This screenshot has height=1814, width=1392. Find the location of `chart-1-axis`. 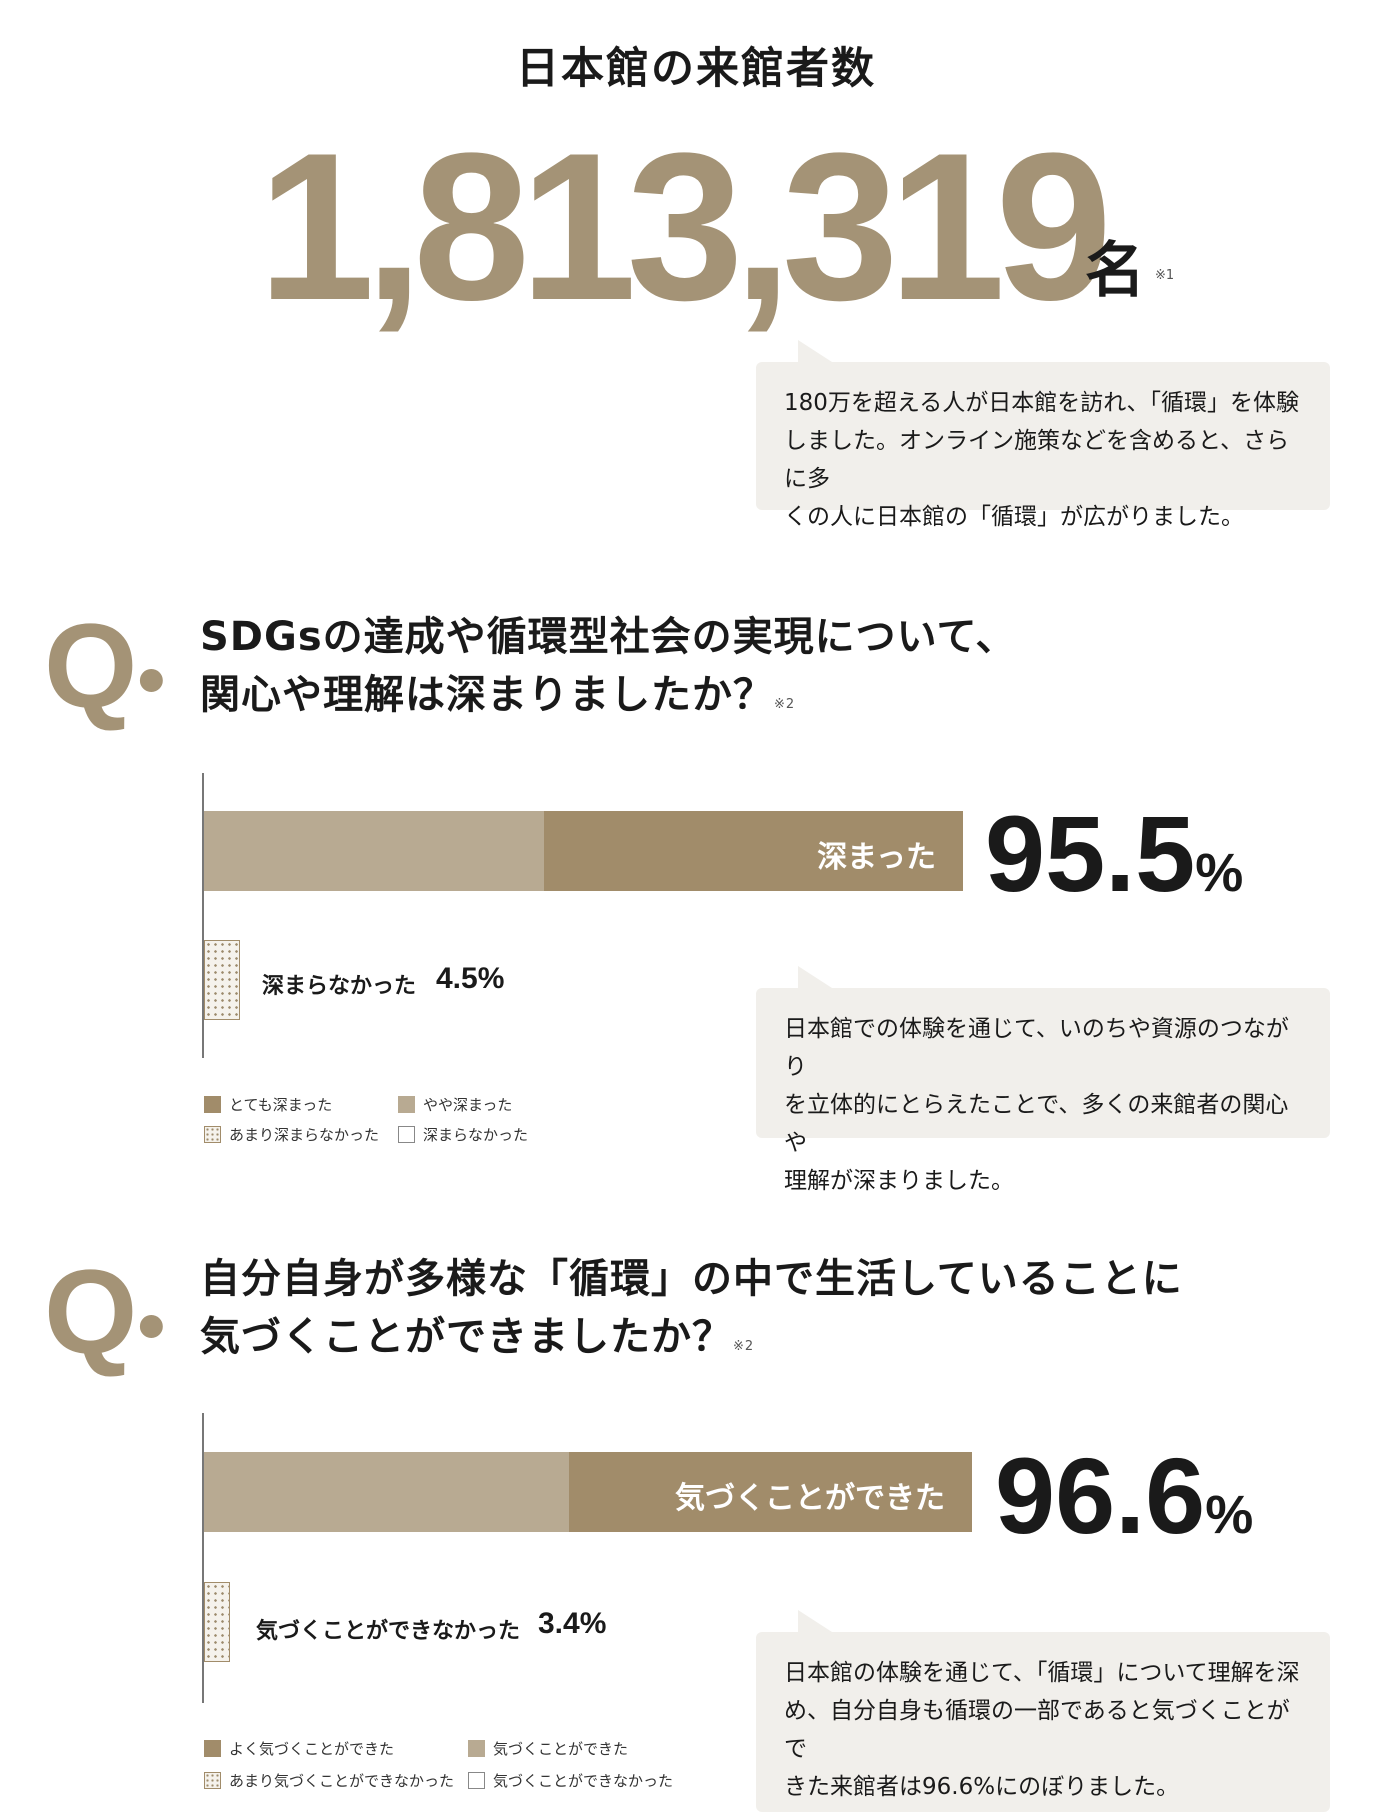

chart-1-axis is located at coordinates (203, 915).